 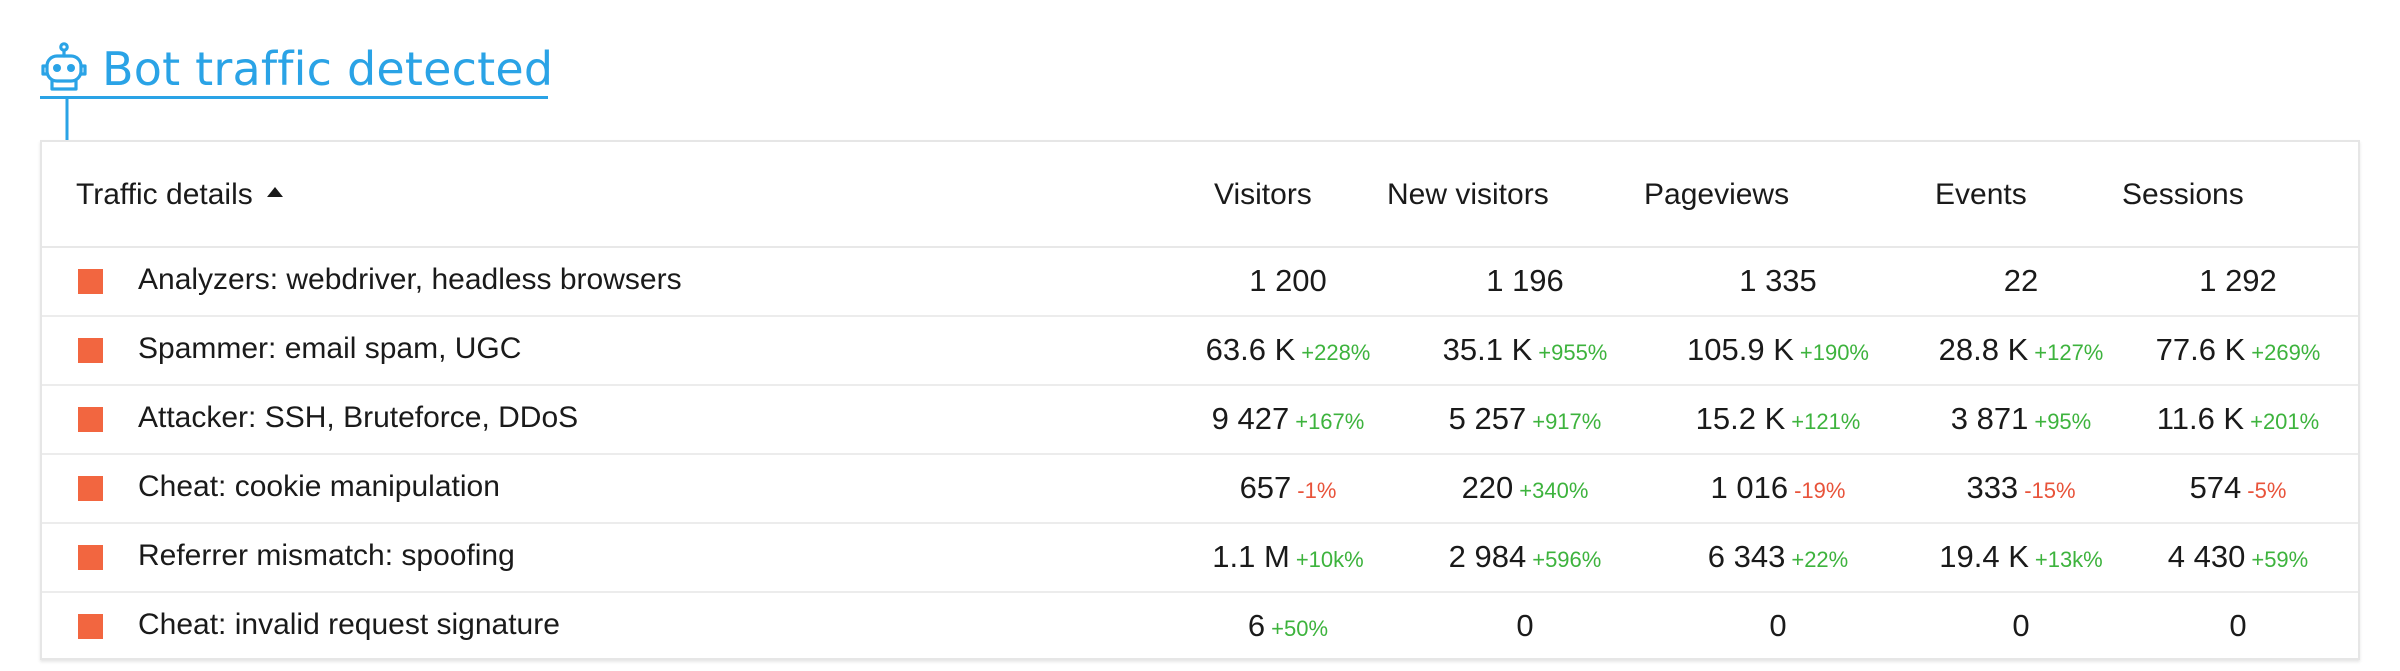 What do you see at coordinates (1250, 418) in the screenshot?
I see `metric-value: 9 427` at bounding box center [1250, 418].